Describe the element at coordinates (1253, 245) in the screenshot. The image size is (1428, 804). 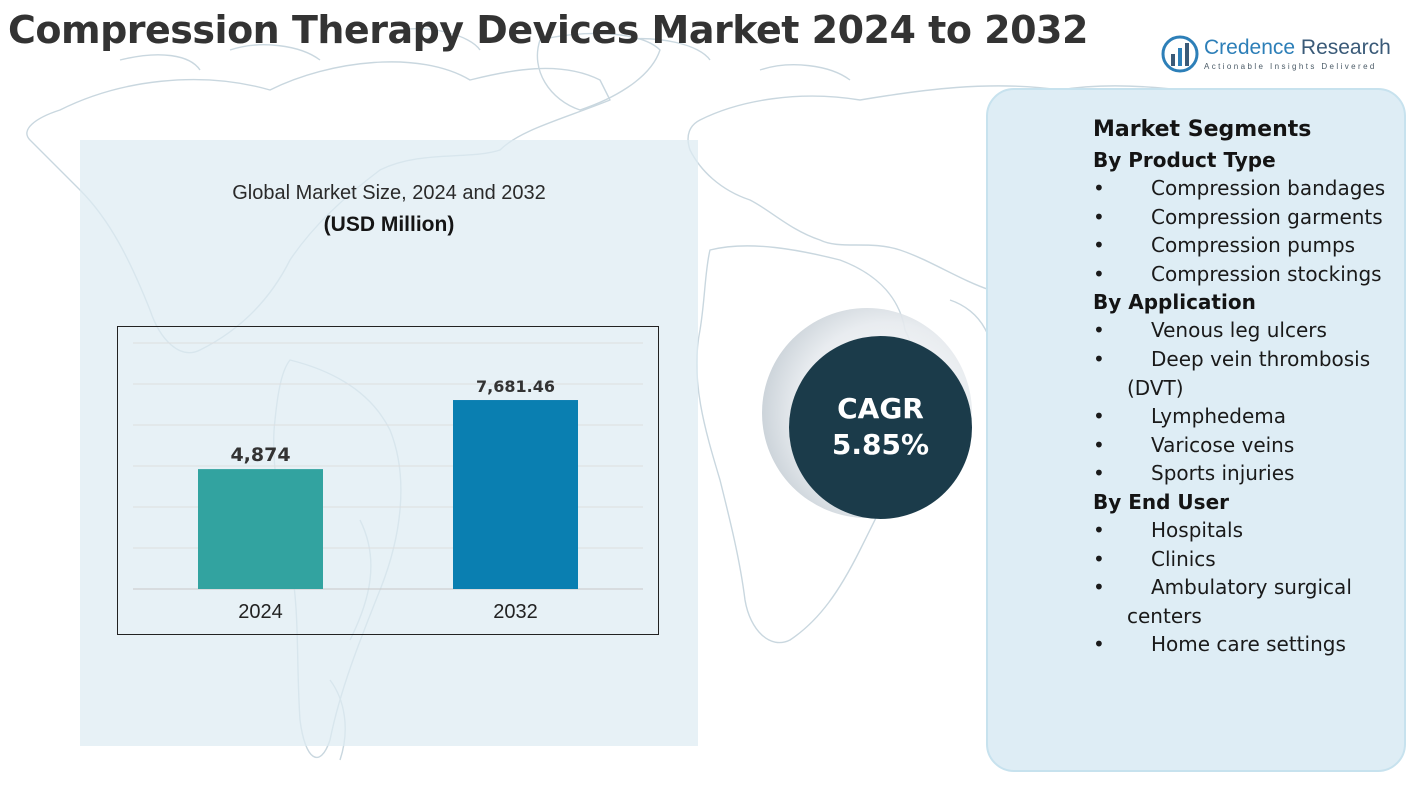
I see `segment-item-label: Compression pumps` at that location.